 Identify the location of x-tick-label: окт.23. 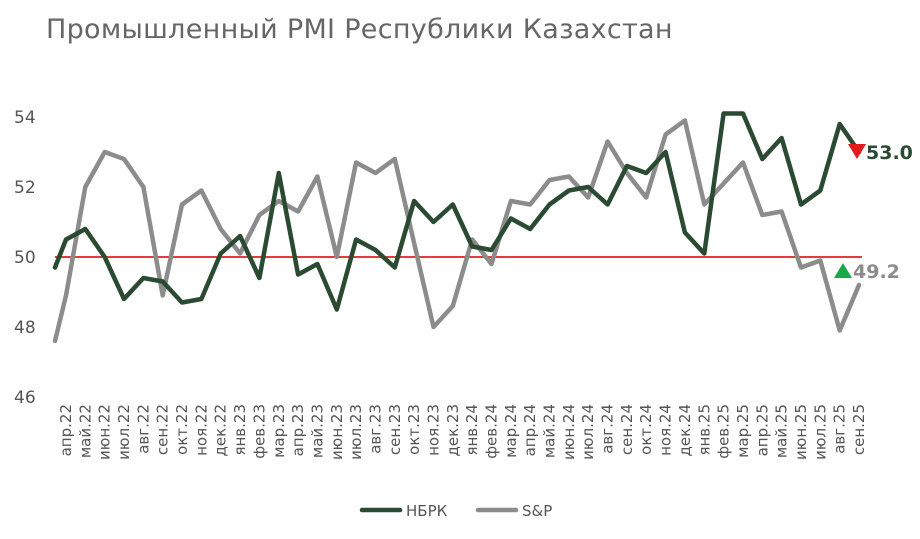
(414, 429).